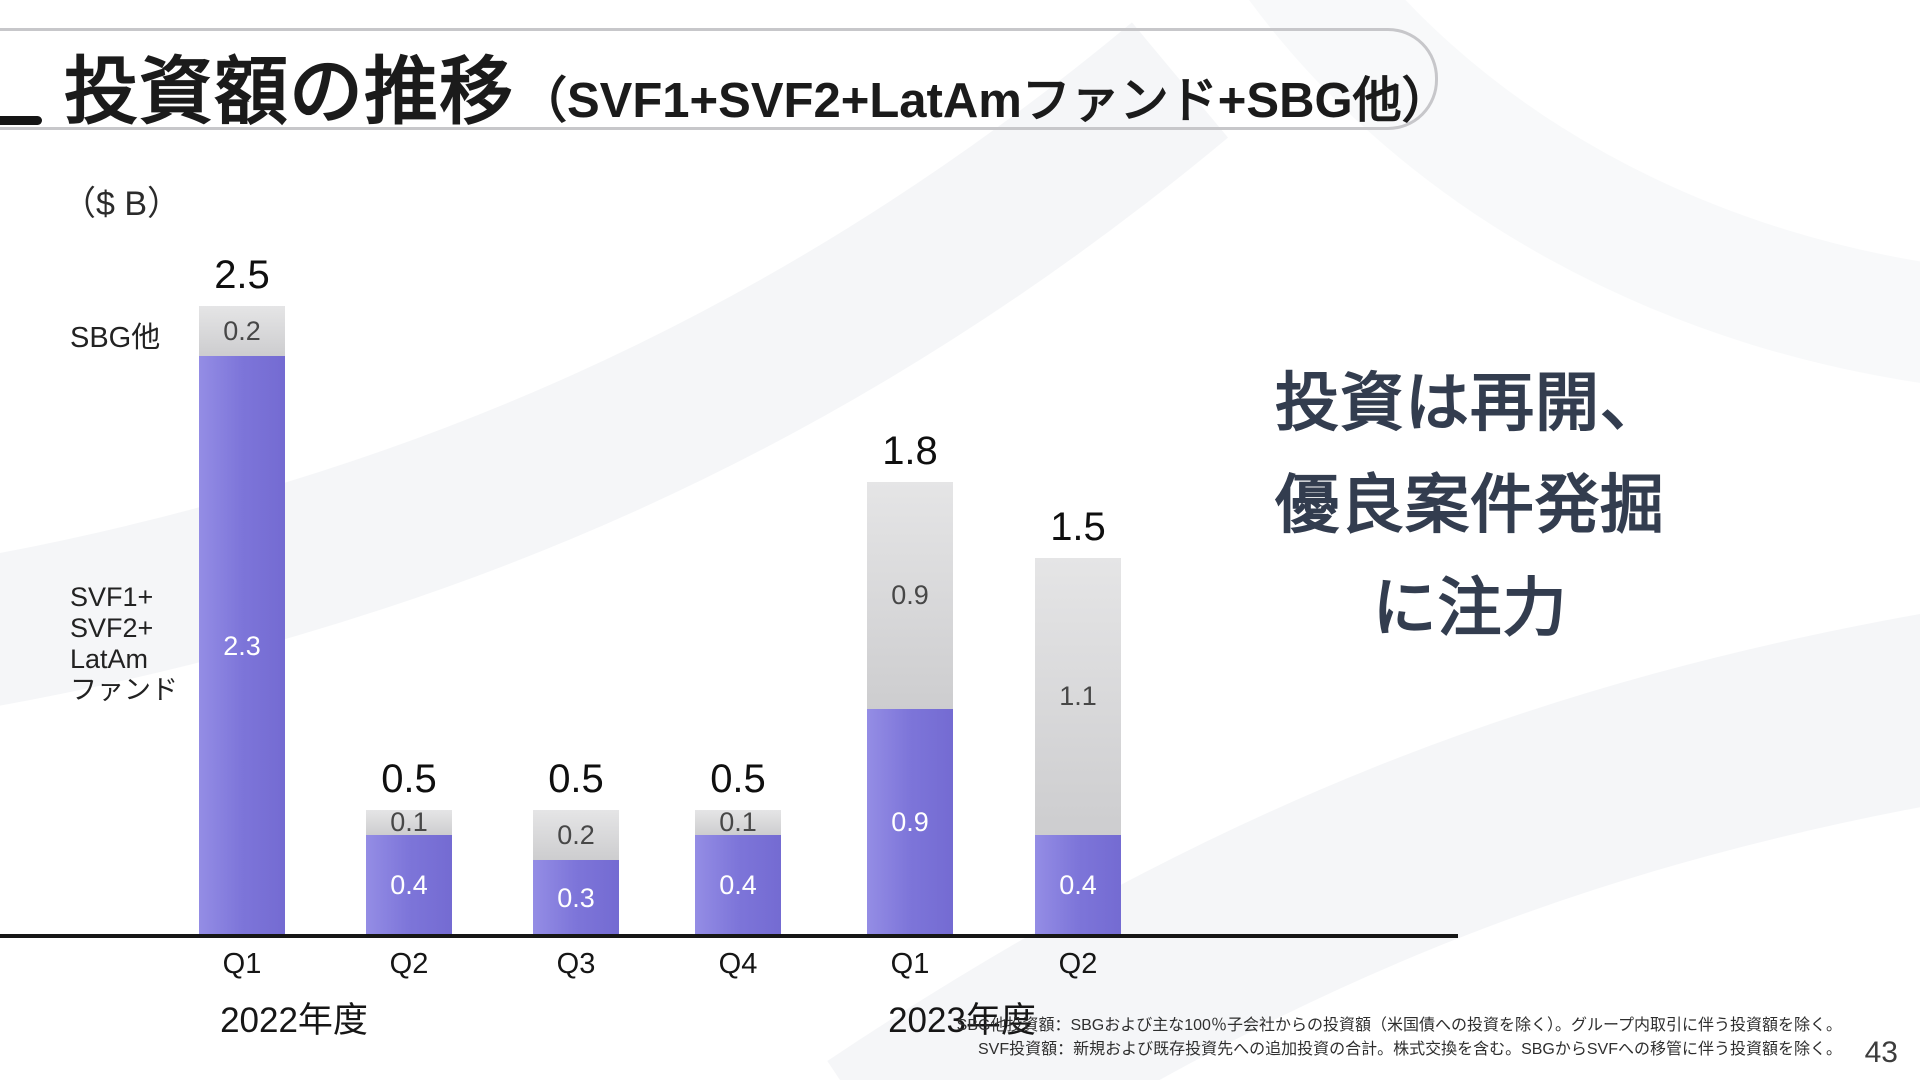  What do you see at coordinates (910, 451) in the screenshot?
I see `bar-total-label: 1.8` at bounding box center [910, 451].